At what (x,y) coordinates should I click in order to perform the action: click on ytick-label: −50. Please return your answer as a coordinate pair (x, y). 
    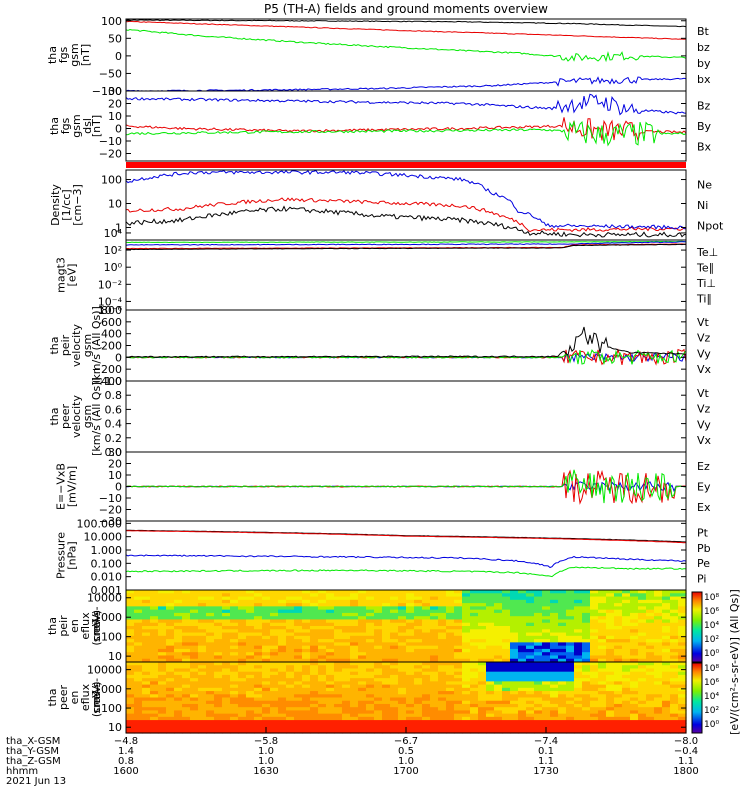
    Looking at the image, I should click on (110, 73).